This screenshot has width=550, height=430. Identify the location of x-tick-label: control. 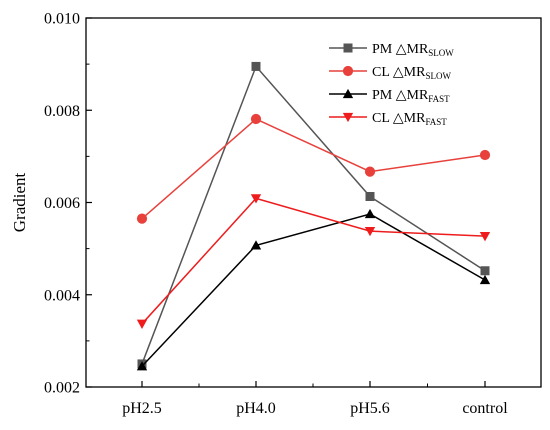
(485, 408).